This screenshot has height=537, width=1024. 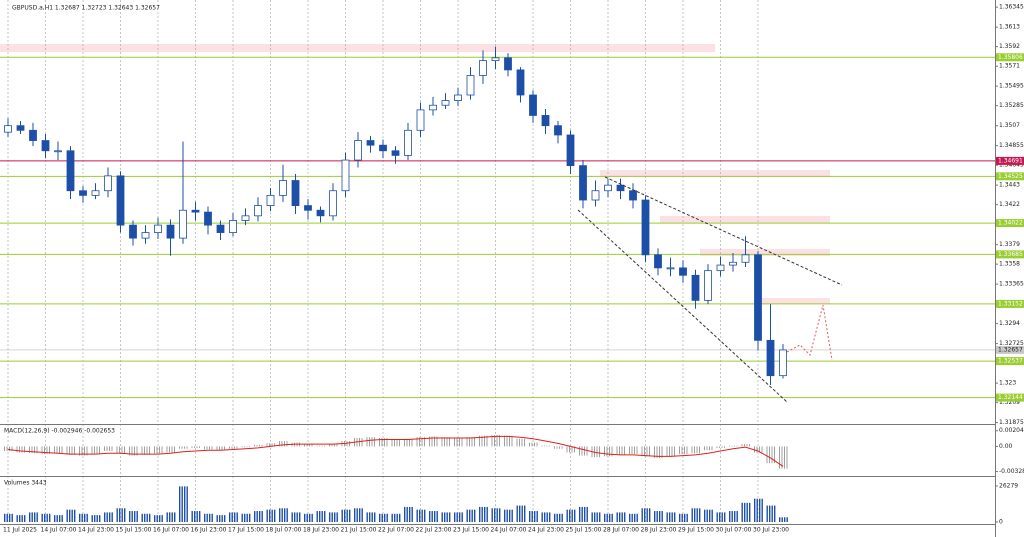 I want to click on y-tick-label: 1.31875, so click(x=1011, y=422).